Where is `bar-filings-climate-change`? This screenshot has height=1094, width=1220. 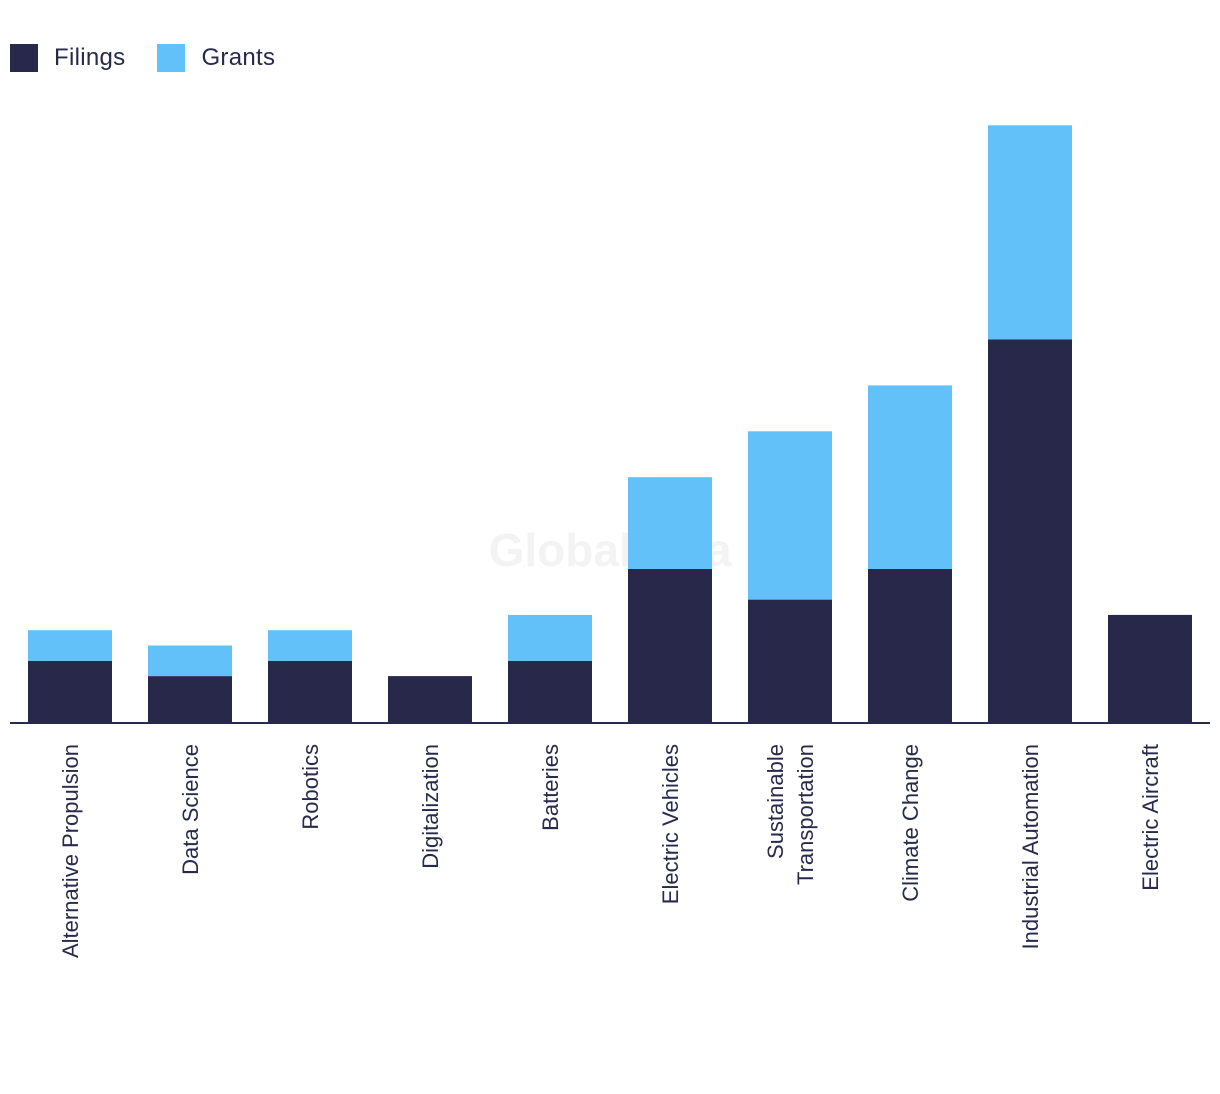
bar-filings-climate-change is located at coordinates (910, 645).